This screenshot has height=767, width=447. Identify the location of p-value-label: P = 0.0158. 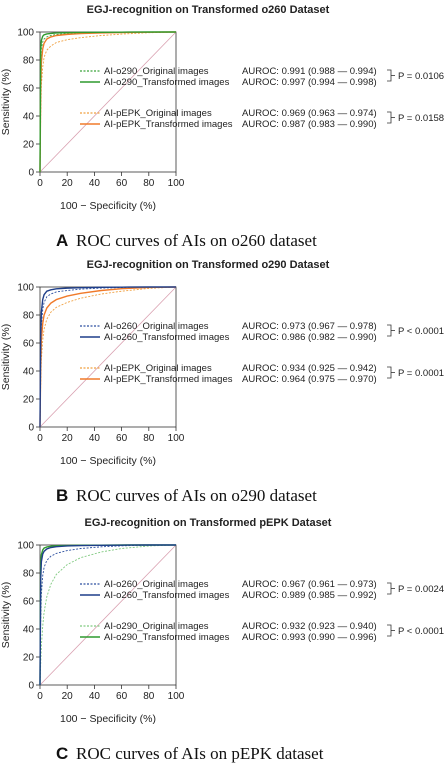
(421, 118).